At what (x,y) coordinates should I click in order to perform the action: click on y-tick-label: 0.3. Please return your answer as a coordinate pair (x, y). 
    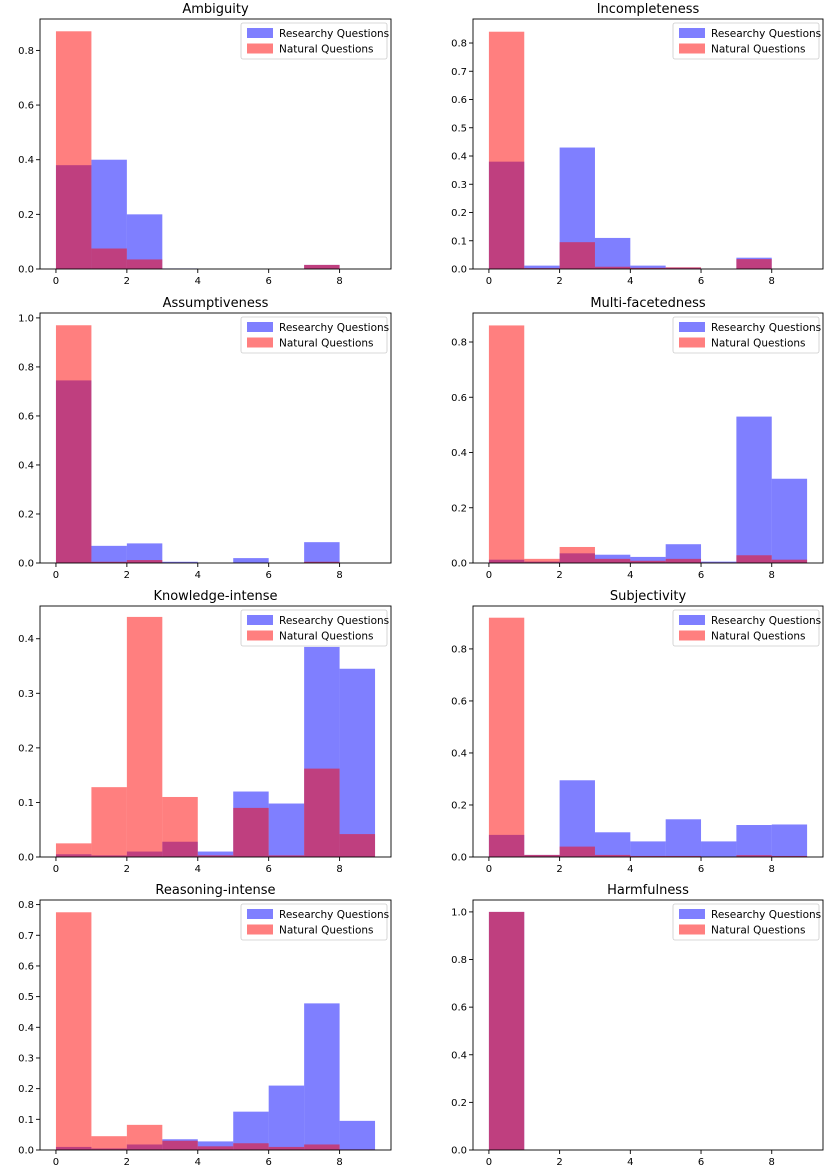
    Looking at the image, I should click on (459, 185).